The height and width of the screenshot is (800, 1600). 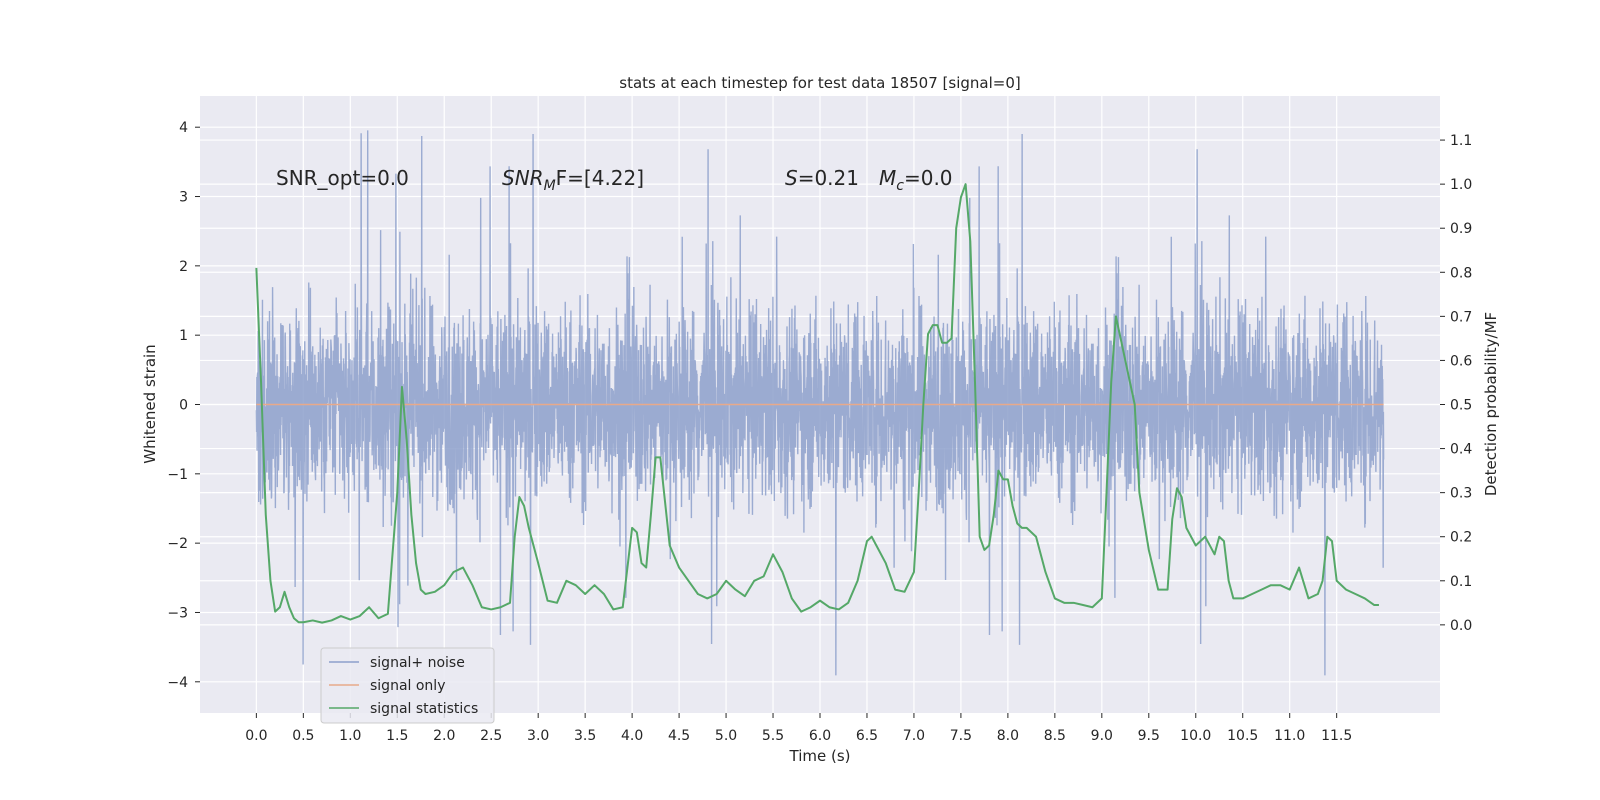 I want to click on y2-tick-label: 0.1, so click(x=1461, y=582).